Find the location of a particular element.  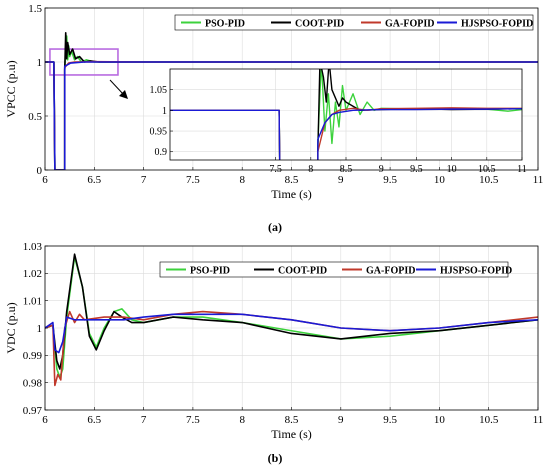

panel-b-label: (b) is located at coordinates (275, 458).